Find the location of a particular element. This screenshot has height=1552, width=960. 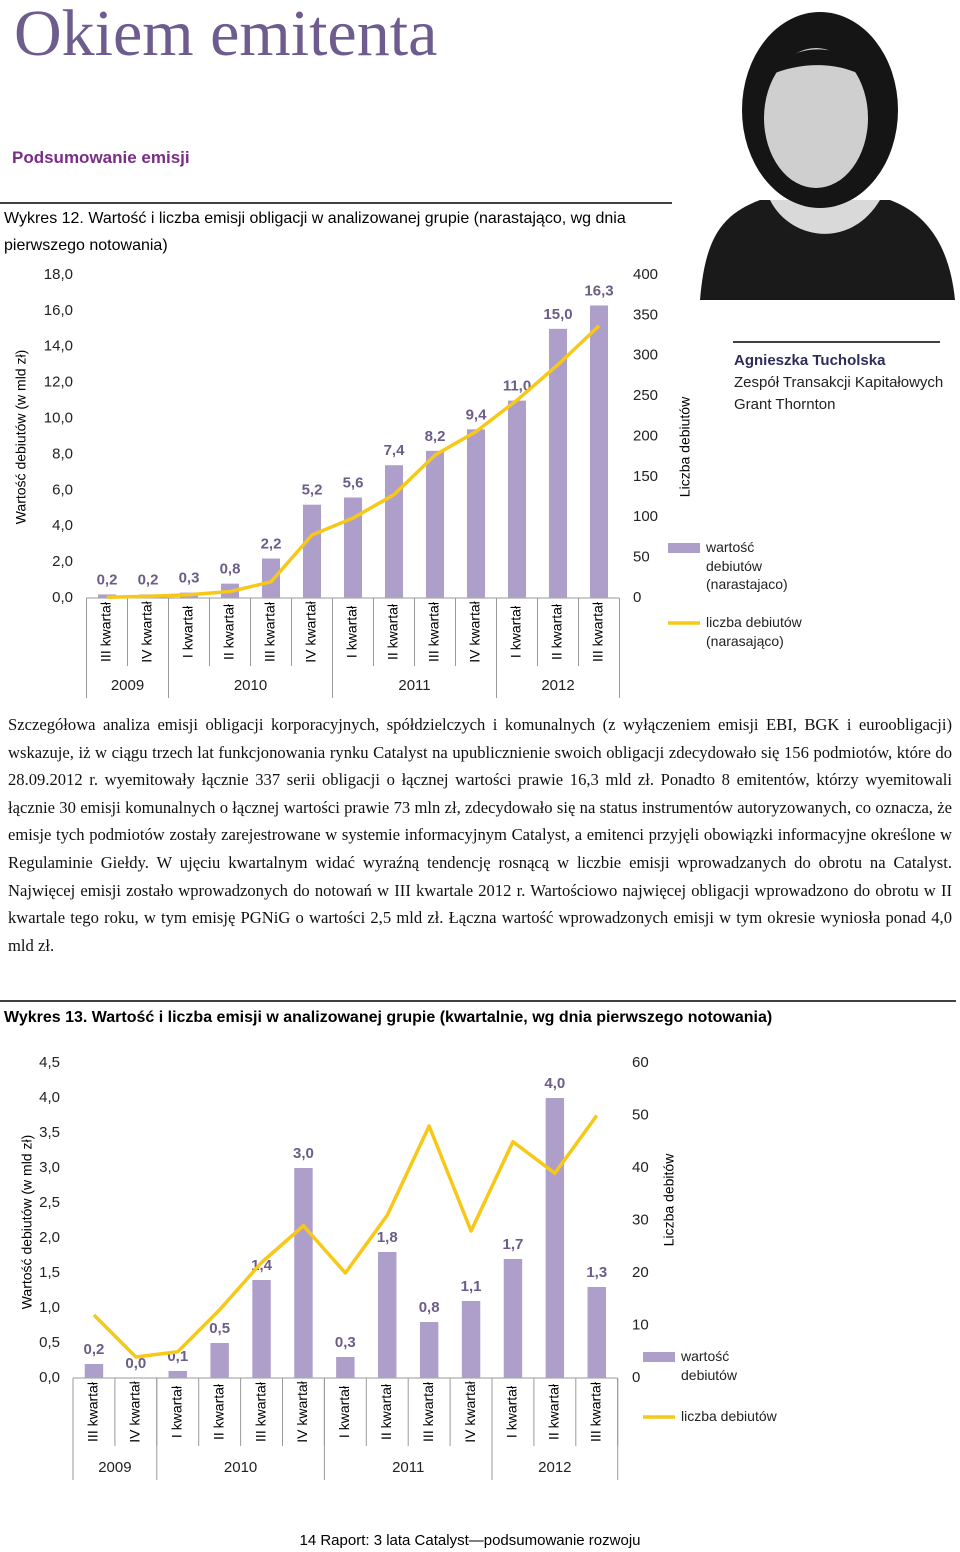

data-label: 0,0 is located at coordinates (135, 1363).